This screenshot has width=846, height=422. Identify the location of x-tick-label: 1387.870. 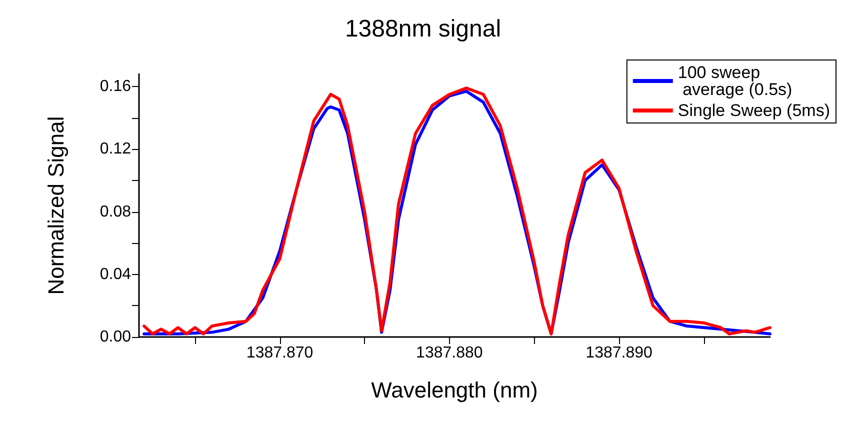
(280, 353).